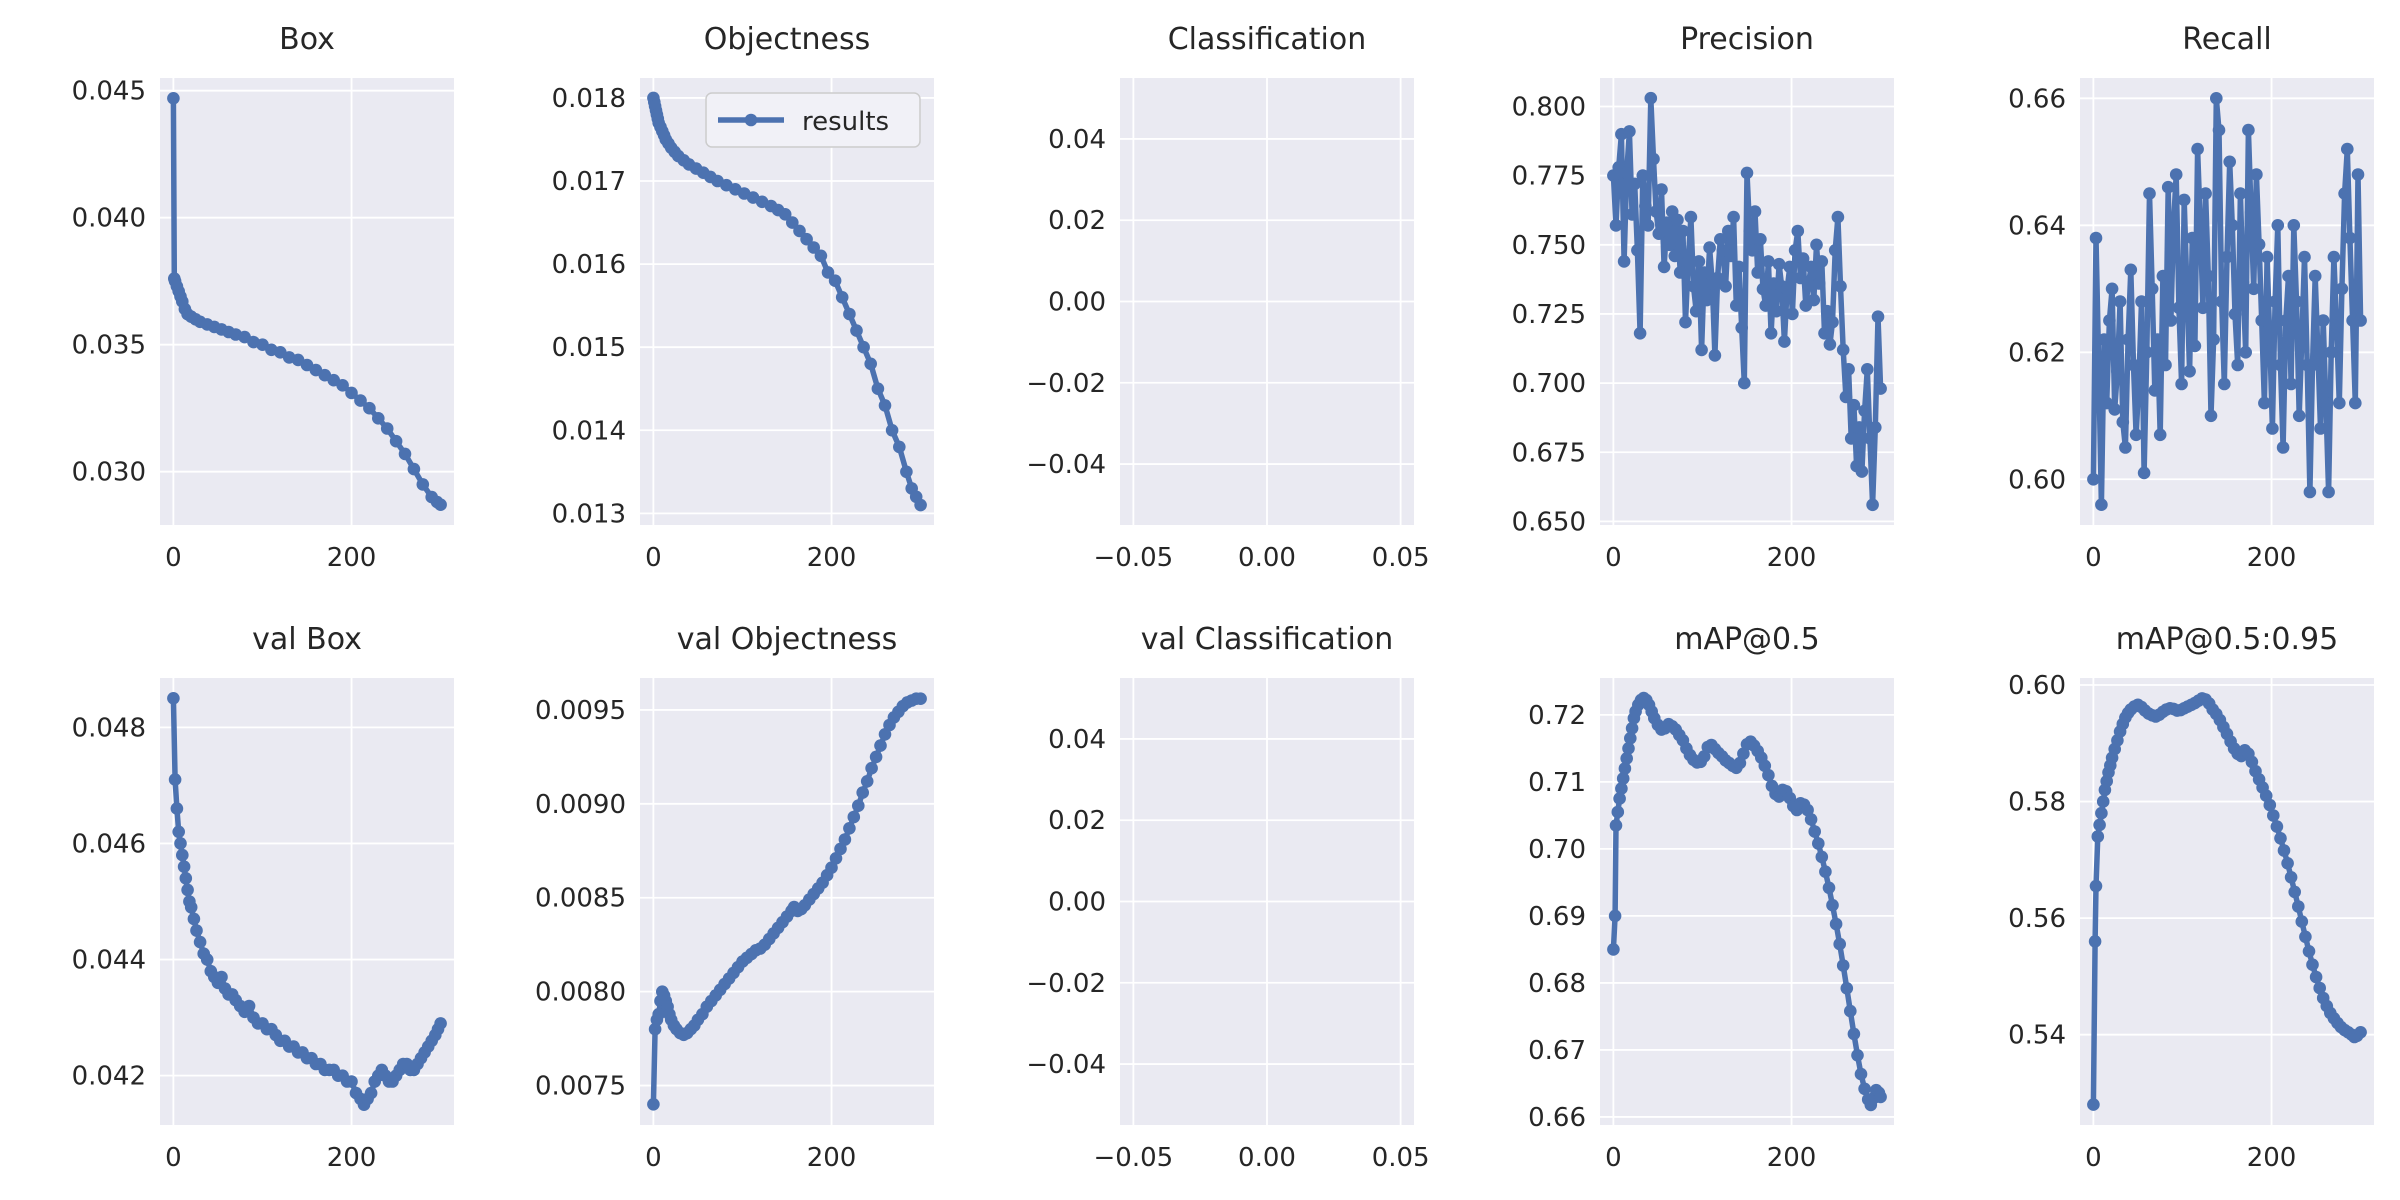 The image size is (2400, 1200). Describe the element at coordinates (1549, 453) in the screenshot. I see `y-tick-label: 0.675` at that location.